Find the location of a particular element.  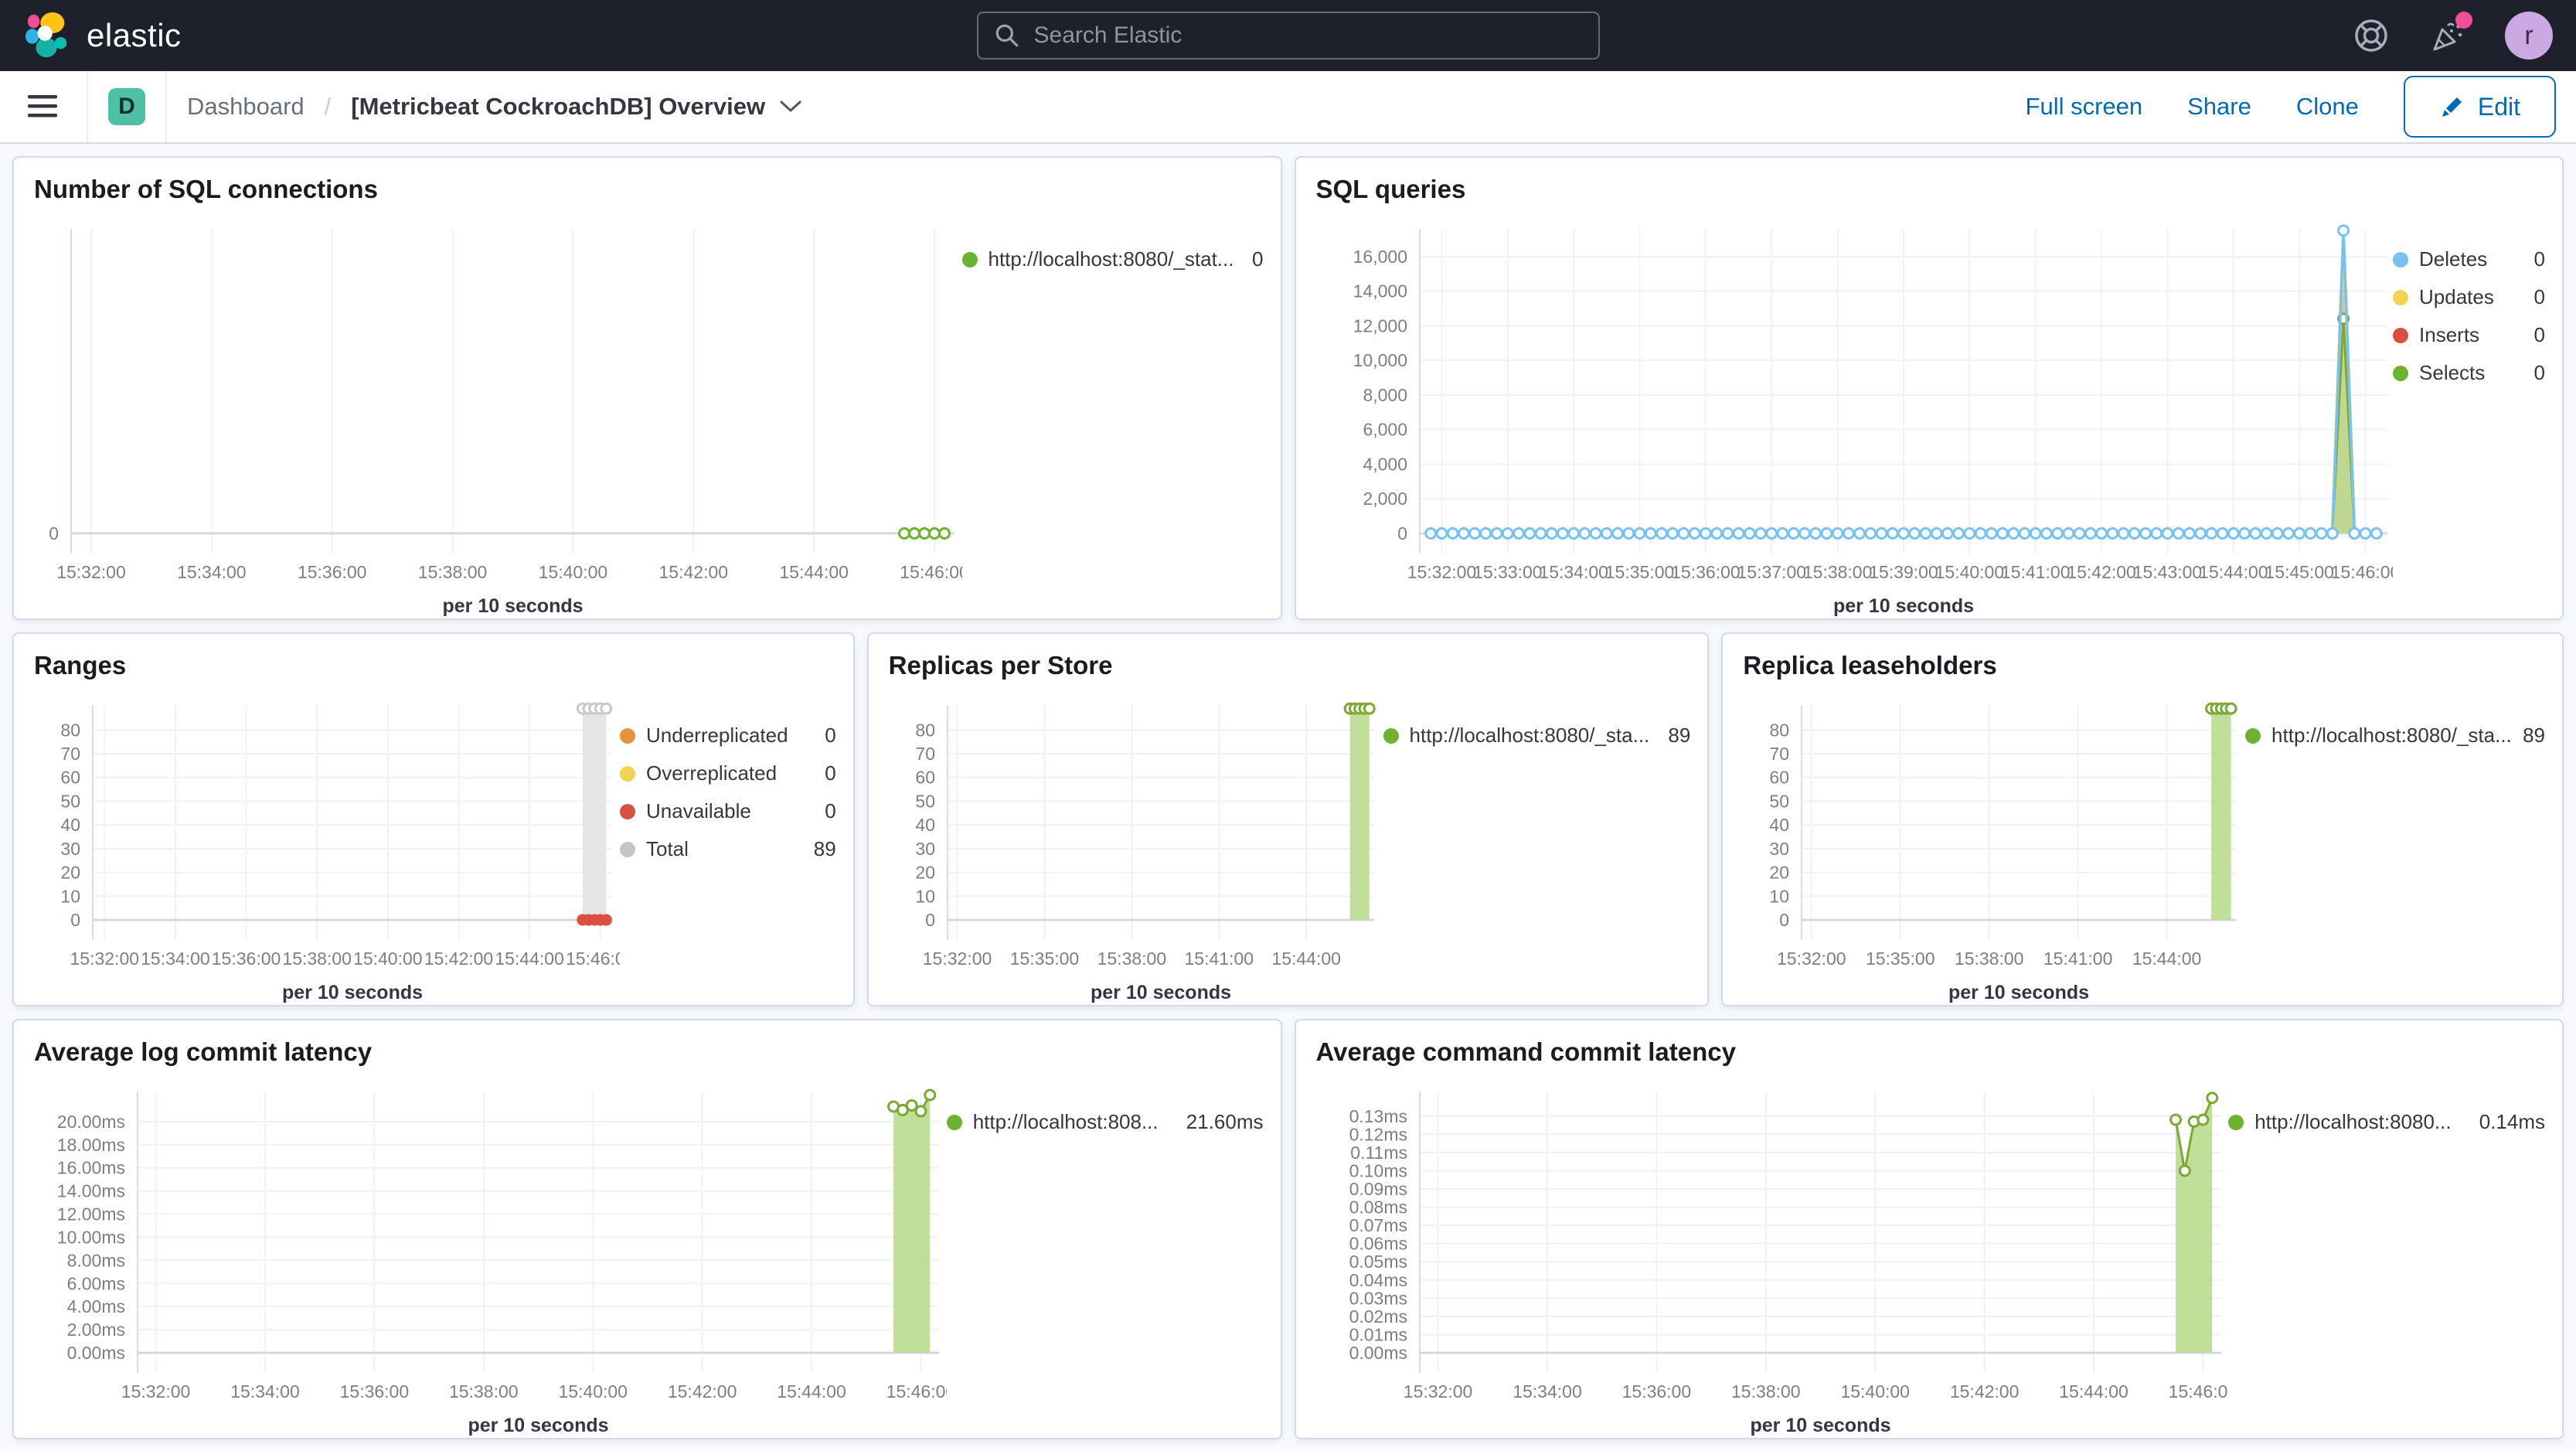

chart-legend: http://localhost:8080/_stat... 0 is located at coordinates (1118, 409).